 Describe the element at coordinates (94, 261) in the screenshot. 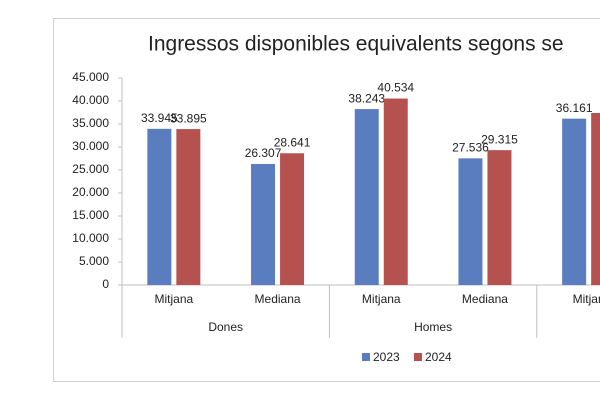

I see `y-tick-label: 5.000` at that location.